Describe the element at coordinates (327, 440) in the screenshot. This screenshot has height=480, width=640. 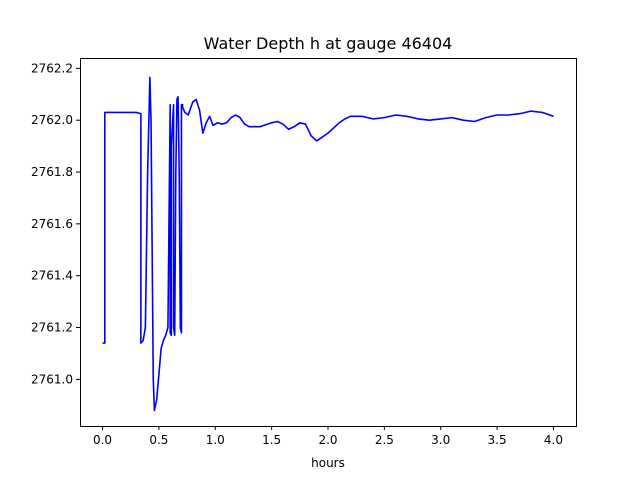
I see `x-tick-label: 2.0` at that location.